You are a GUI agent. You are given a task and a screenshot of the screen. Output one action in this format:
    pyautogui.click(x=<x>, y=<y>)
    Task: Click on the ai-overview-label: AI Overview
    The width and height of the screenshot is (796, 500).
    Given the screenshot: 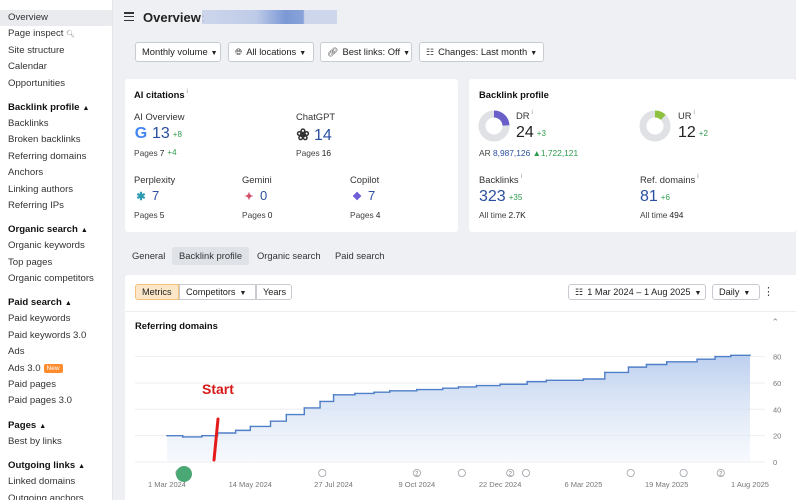 What is the action you would take?
    pyautogui.click(x=159, y=116)
    